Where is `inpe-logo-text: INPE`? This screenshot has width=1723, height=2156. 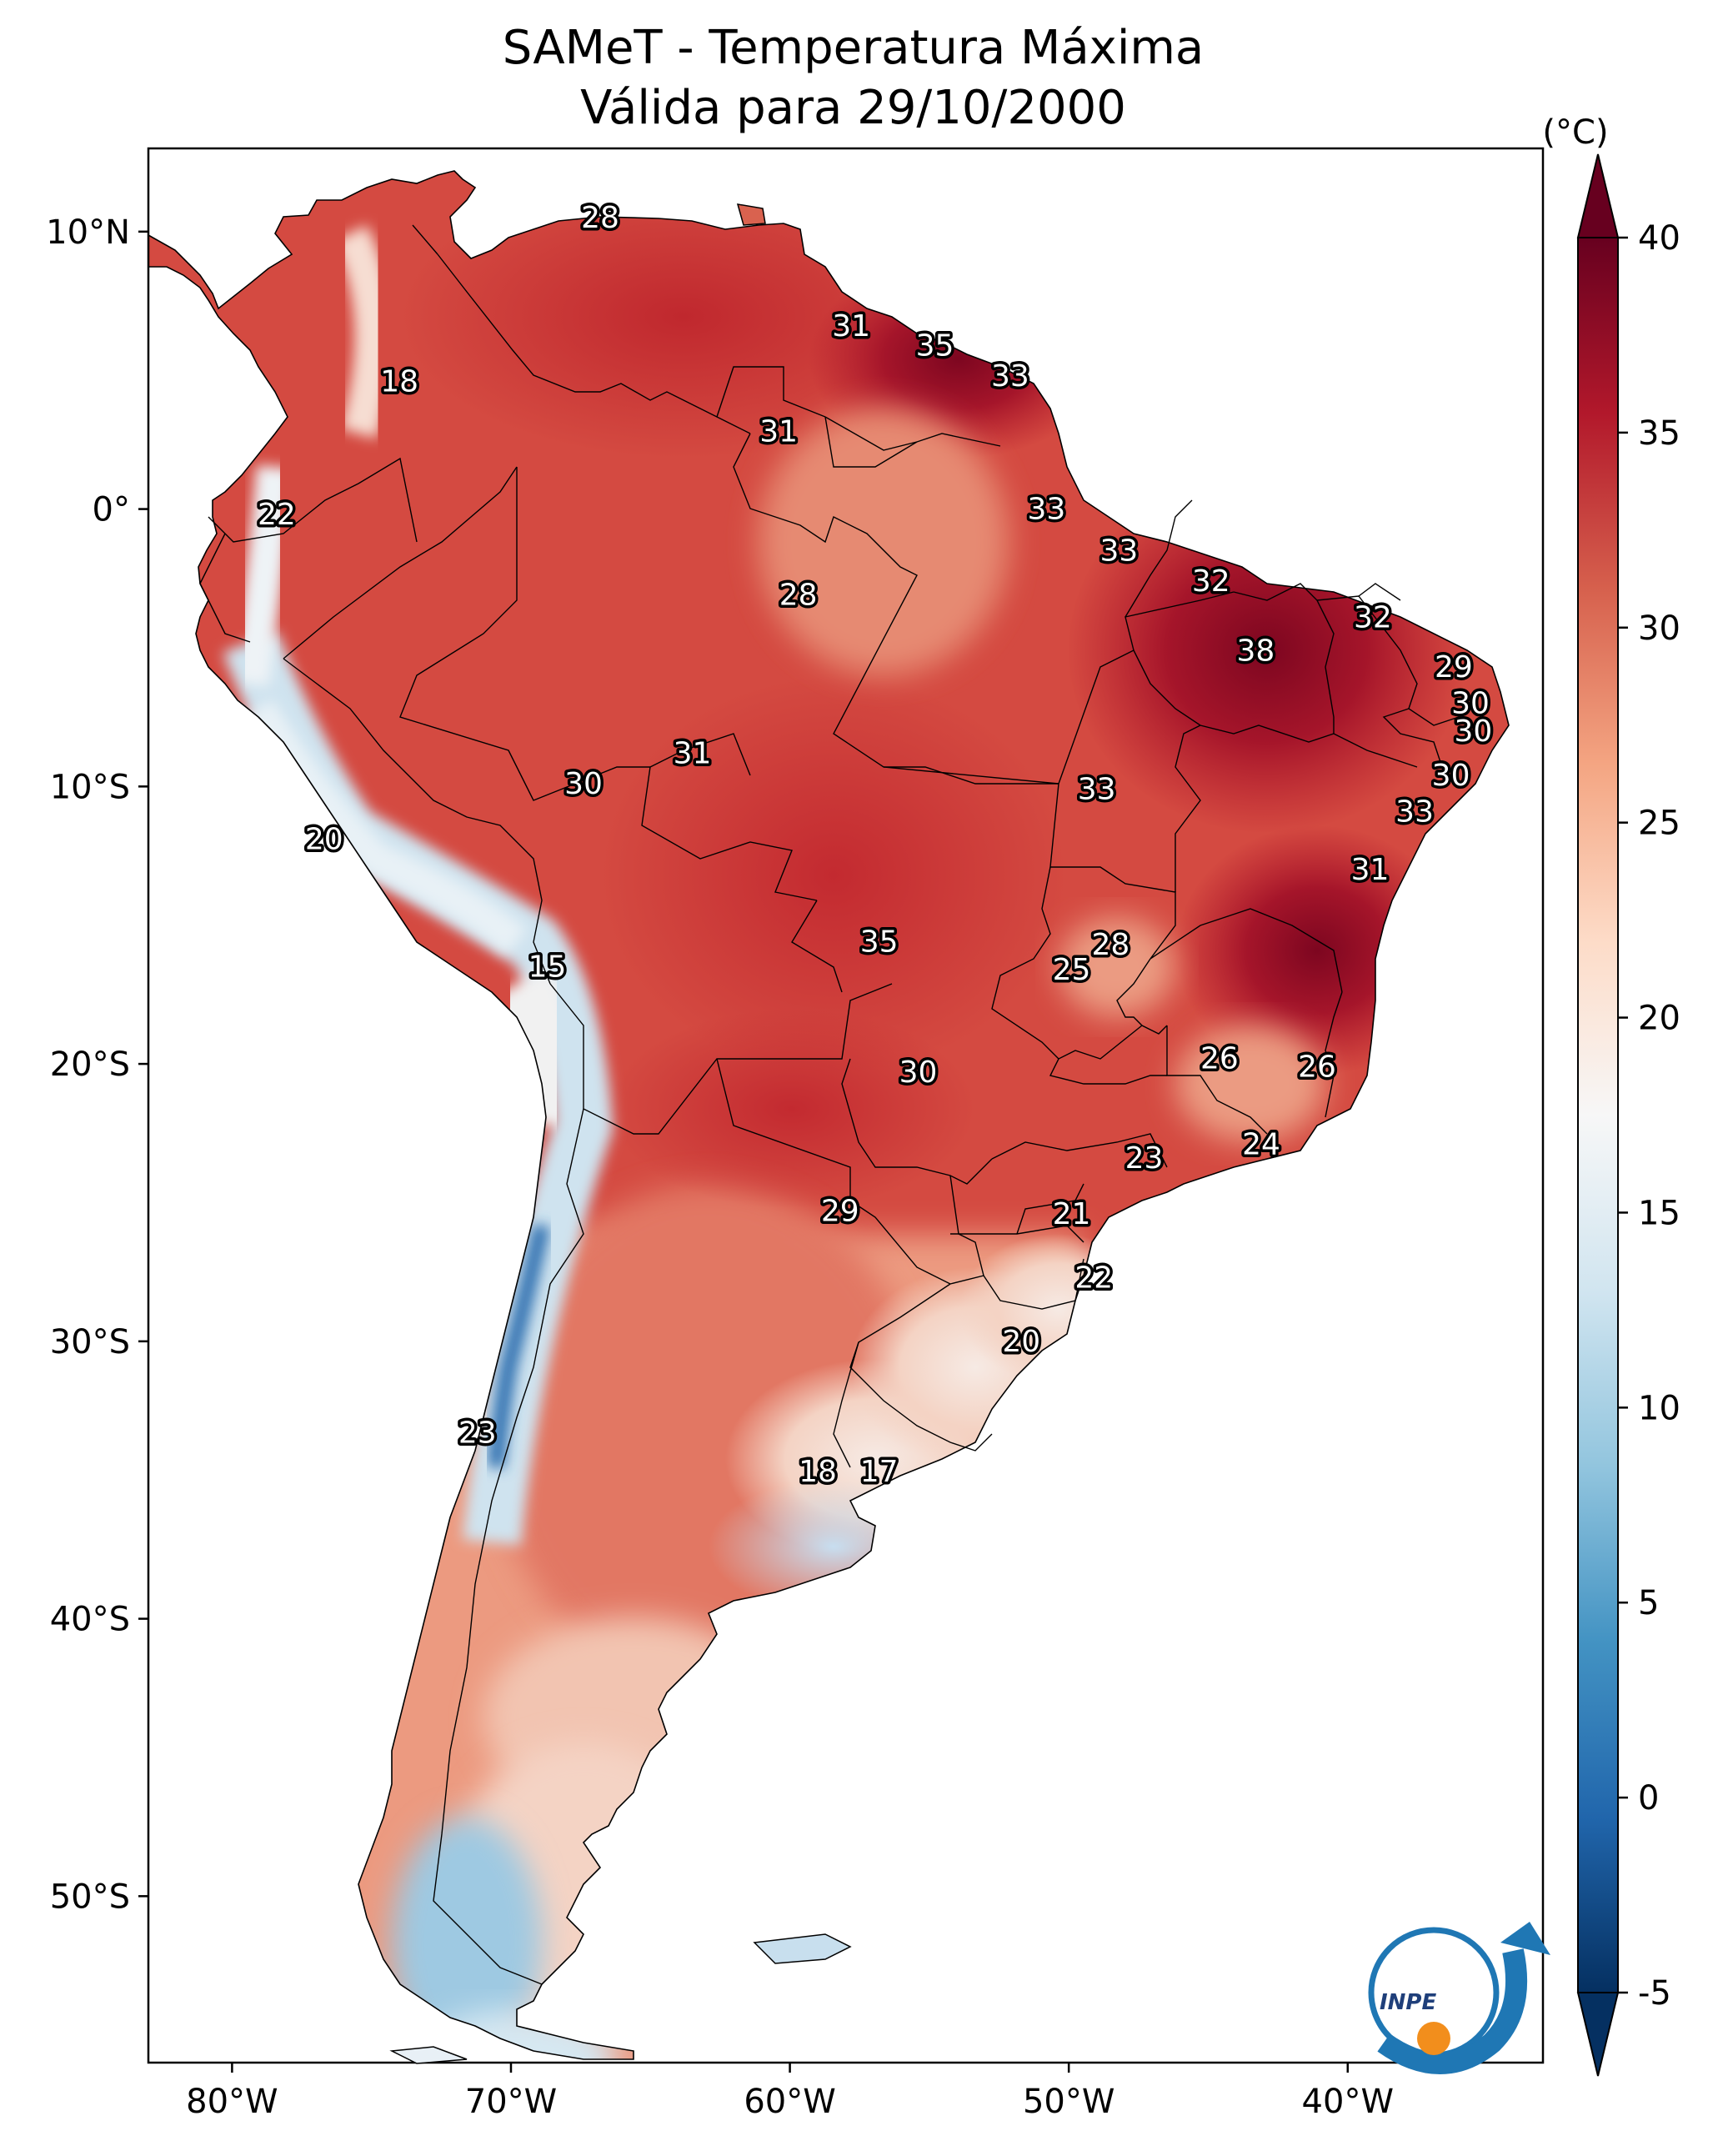
inpe-logo-text: INPE is located at coordinates (1408, 2002).